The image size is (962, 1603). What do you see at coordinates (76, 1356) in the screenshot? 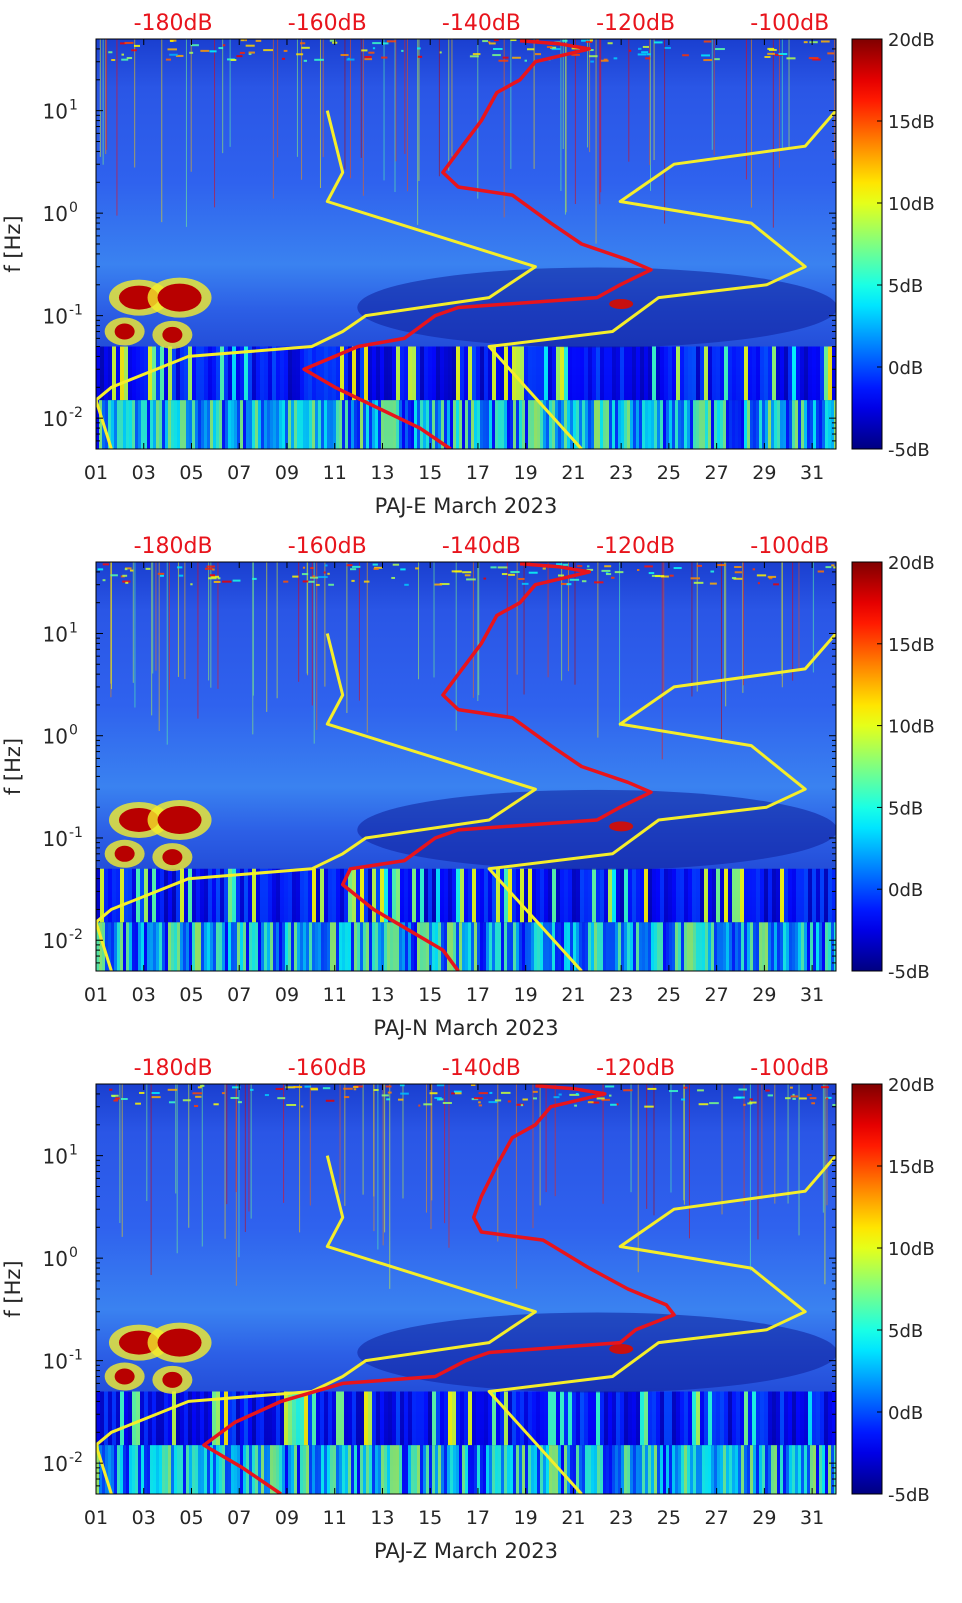
I see `y-tick-exponent: -1` at bounding box center [76, 1356].